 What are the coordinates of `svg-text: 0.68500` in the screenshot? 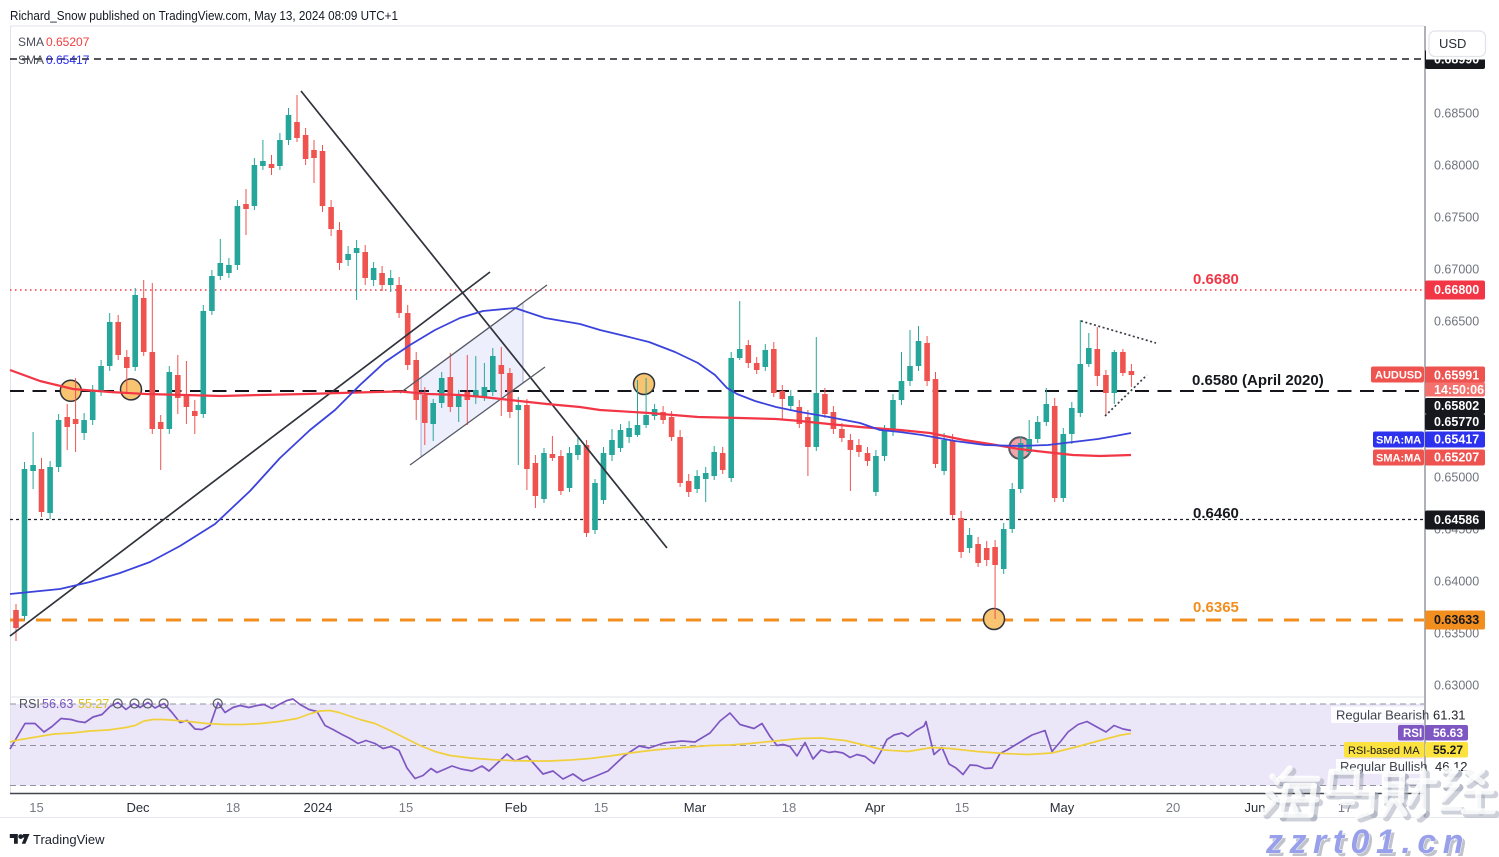 It's located at (1456, 114).